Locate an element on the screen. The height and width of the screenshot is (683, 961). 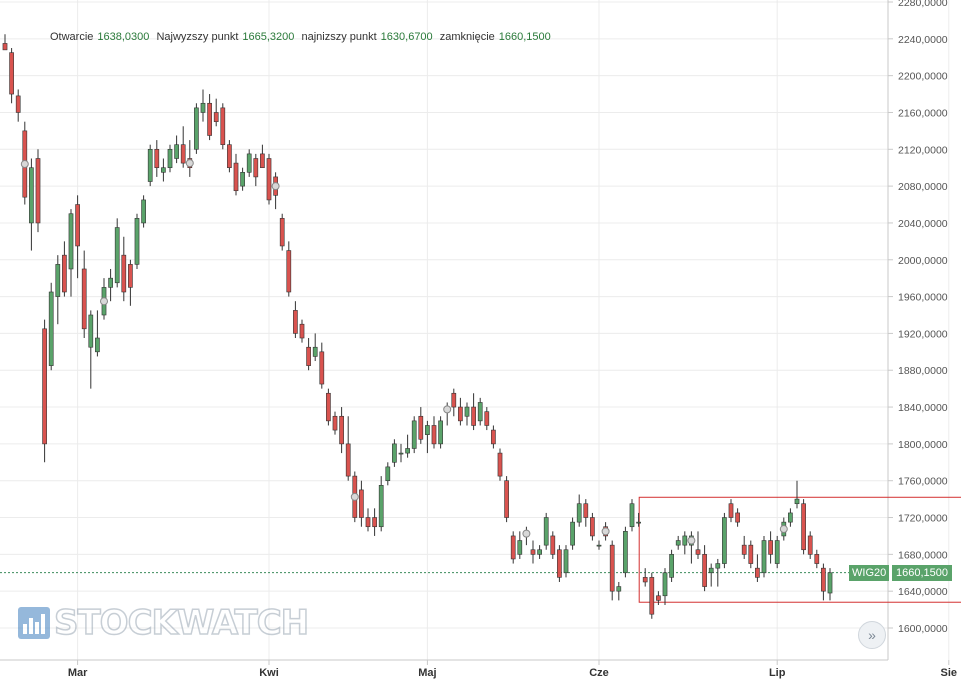
ticker-label: WIG20 is located at coordinates (869, 573).